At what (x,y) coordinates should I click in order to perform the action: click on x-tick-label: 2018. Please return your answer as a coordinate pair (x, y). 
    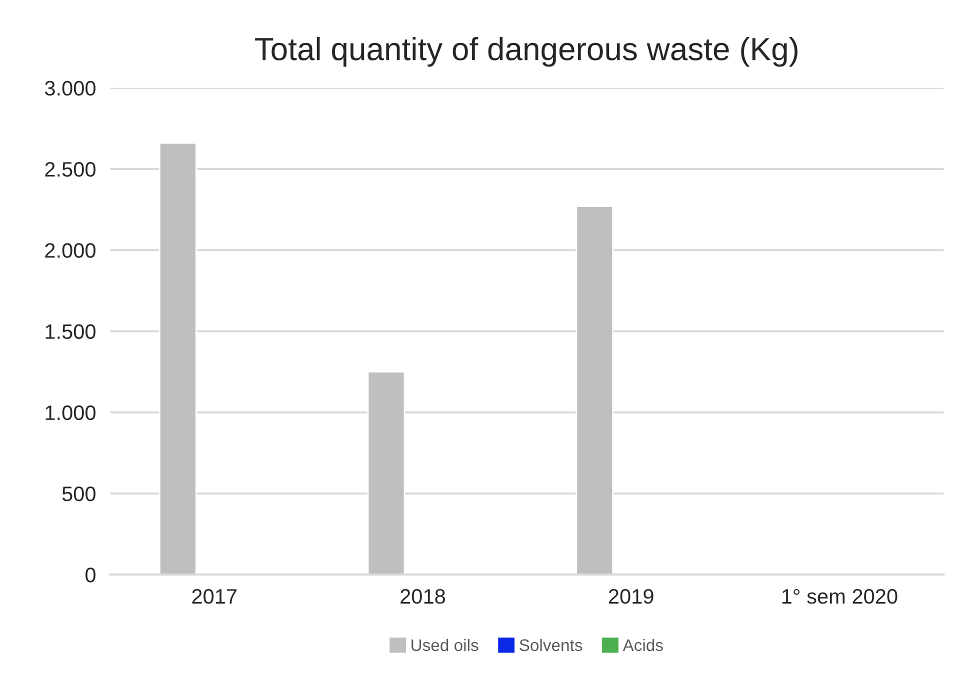
    Looking at the image, I should click on (422, 596).